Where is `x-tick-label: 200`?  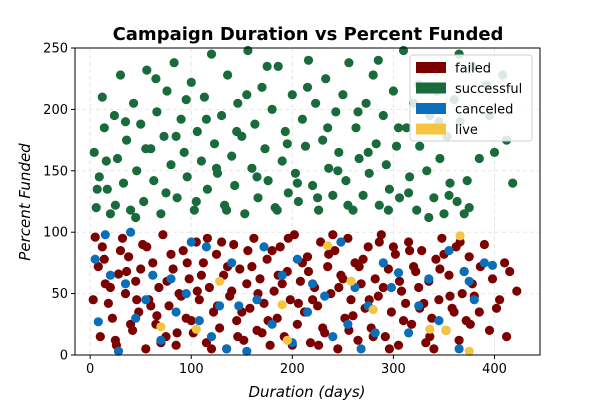 x-tick-label: 200 is located at coordinates (292, 369).